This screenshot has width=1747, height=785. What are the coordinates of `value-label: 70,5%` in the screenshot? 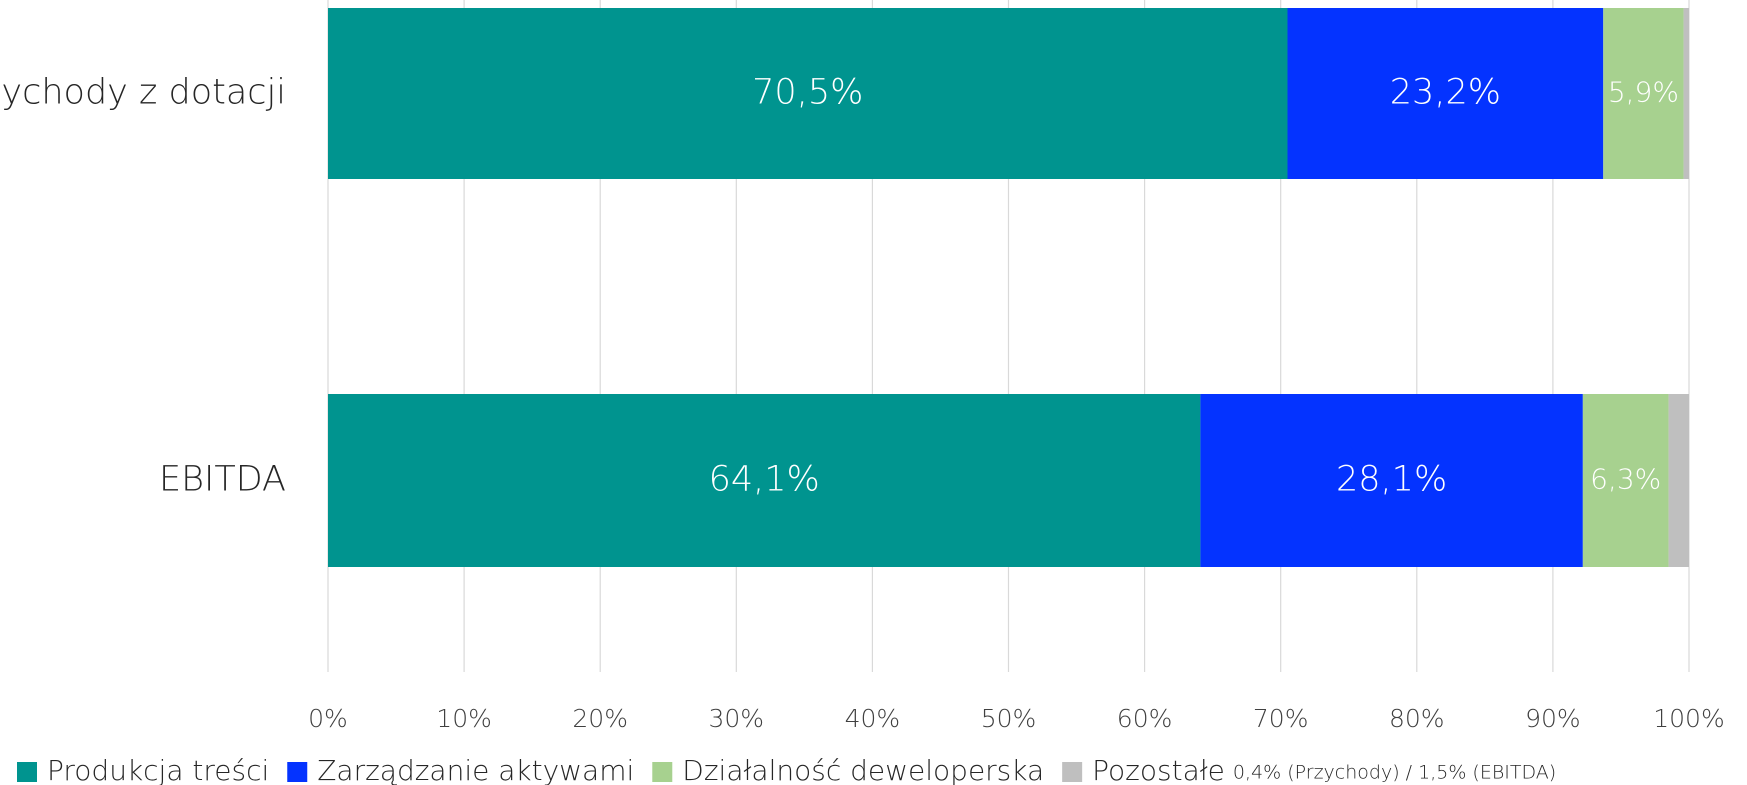 It's located at (807, 93).